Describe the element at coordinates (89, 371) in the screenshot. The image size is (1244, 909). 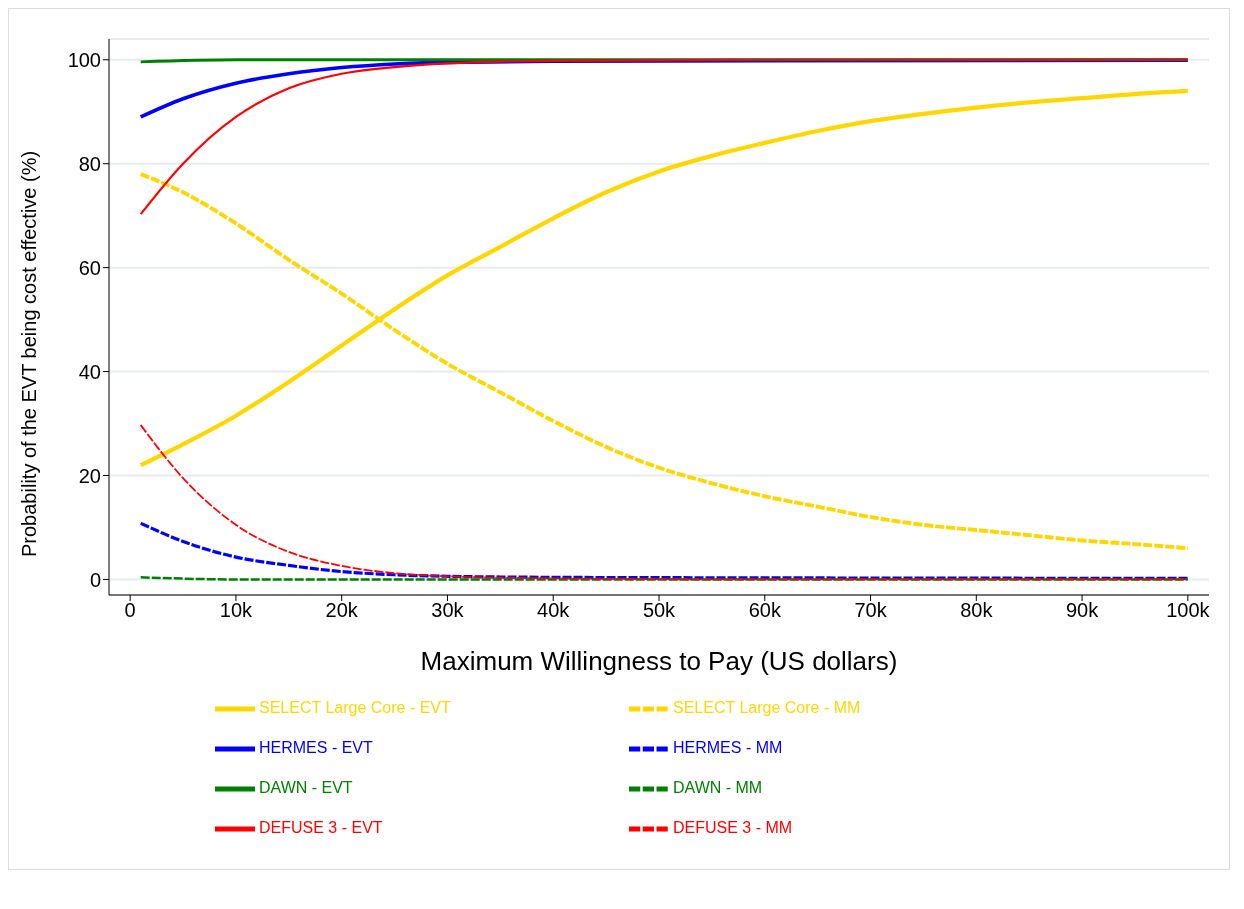
I see `y-tick-label: 40` at that location.